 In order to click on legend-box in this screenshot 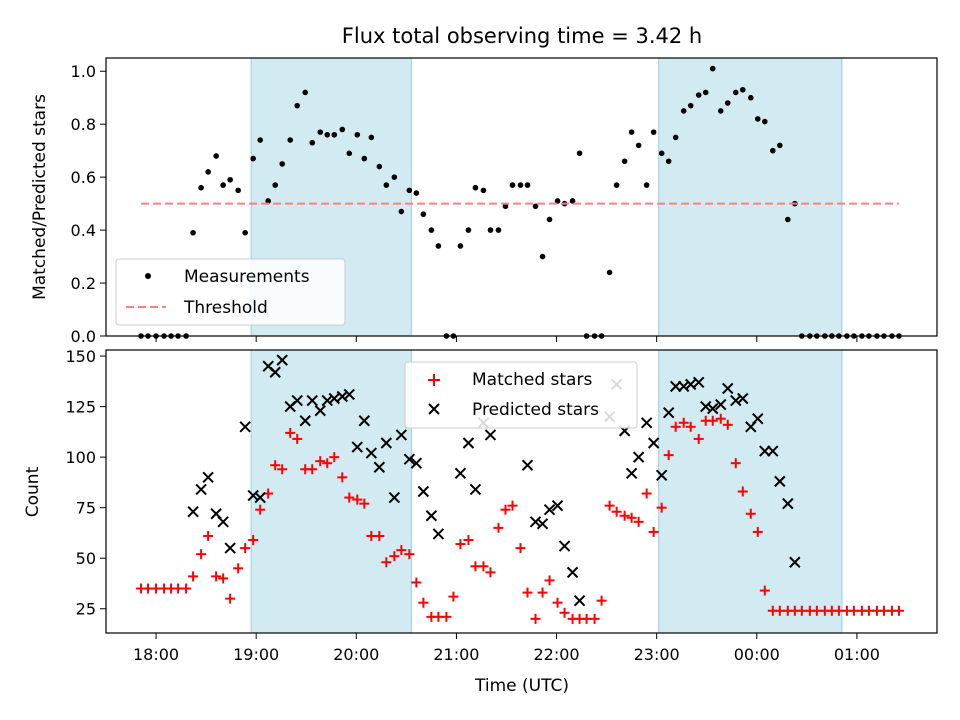, I will do `click(521, 395)`.